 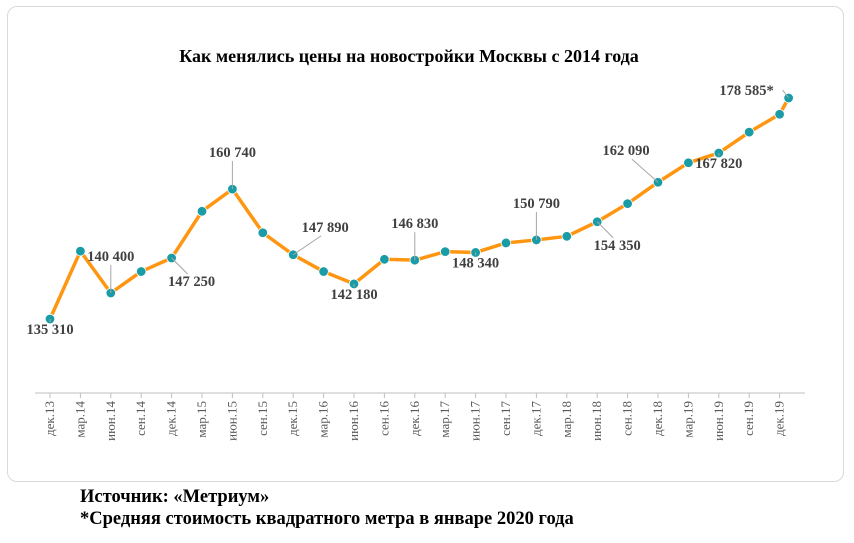 What do you see at coordinates (323, 419) in the screenshot?
I see `x-tick-label: мар.16` at bounding box center [323, 419].